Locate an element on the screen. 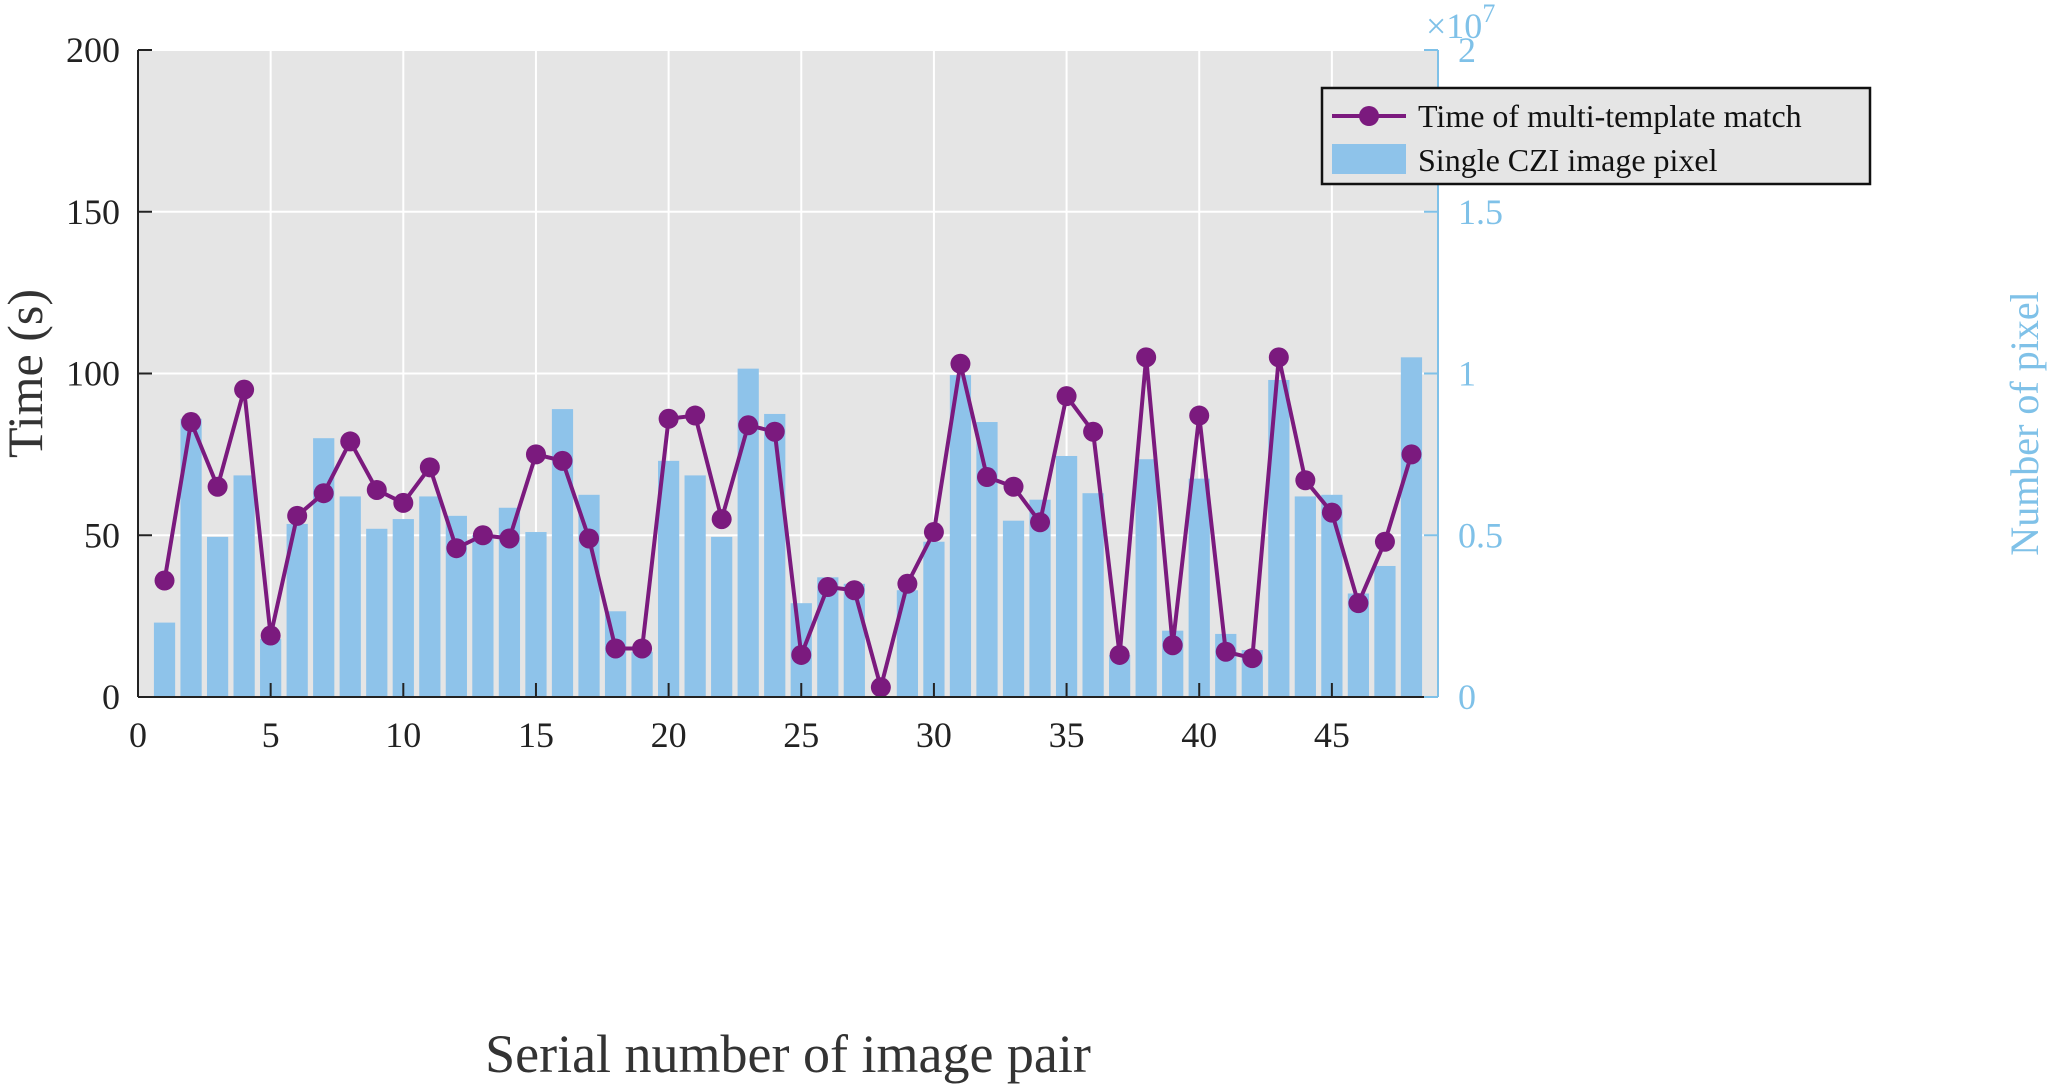 This screenshot has width=2067, height=1091. x-tick-label: 0 is located at coordinates (138, 735).